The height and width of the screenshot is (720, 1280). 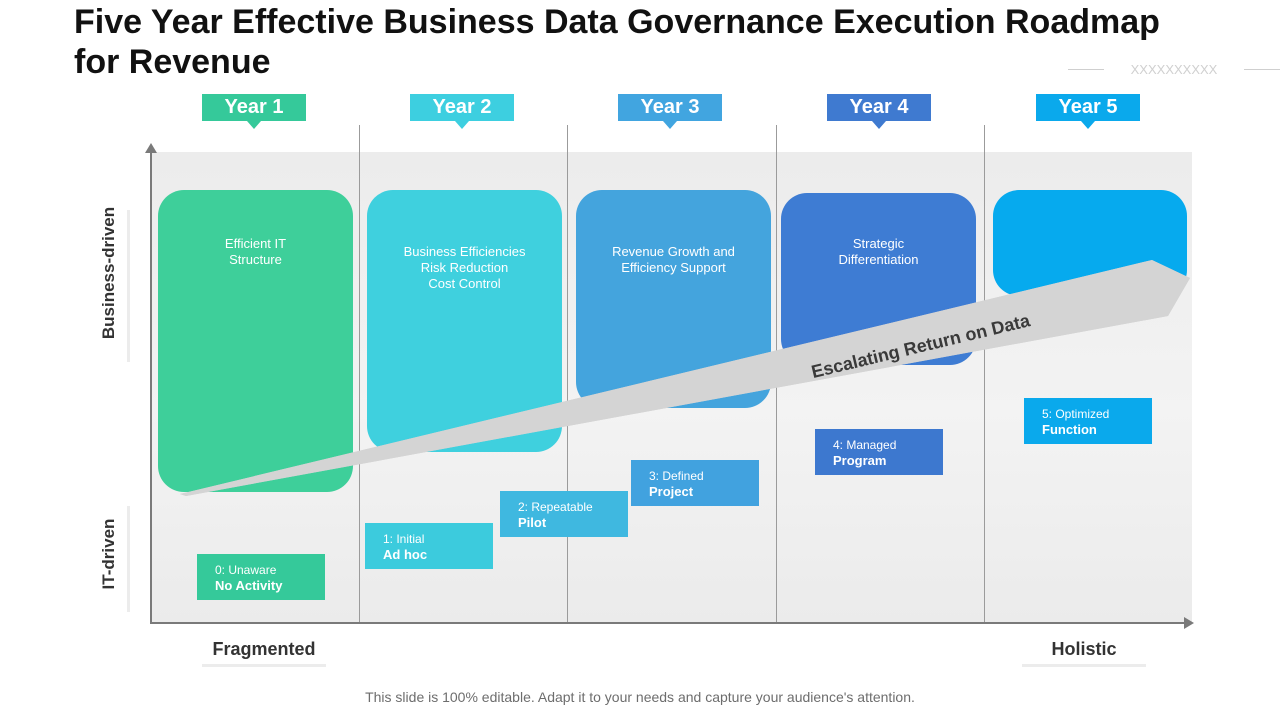 I want to click on decorative-placeholder-text: XXXXXXXXXX, so click(x=1174, y=69).